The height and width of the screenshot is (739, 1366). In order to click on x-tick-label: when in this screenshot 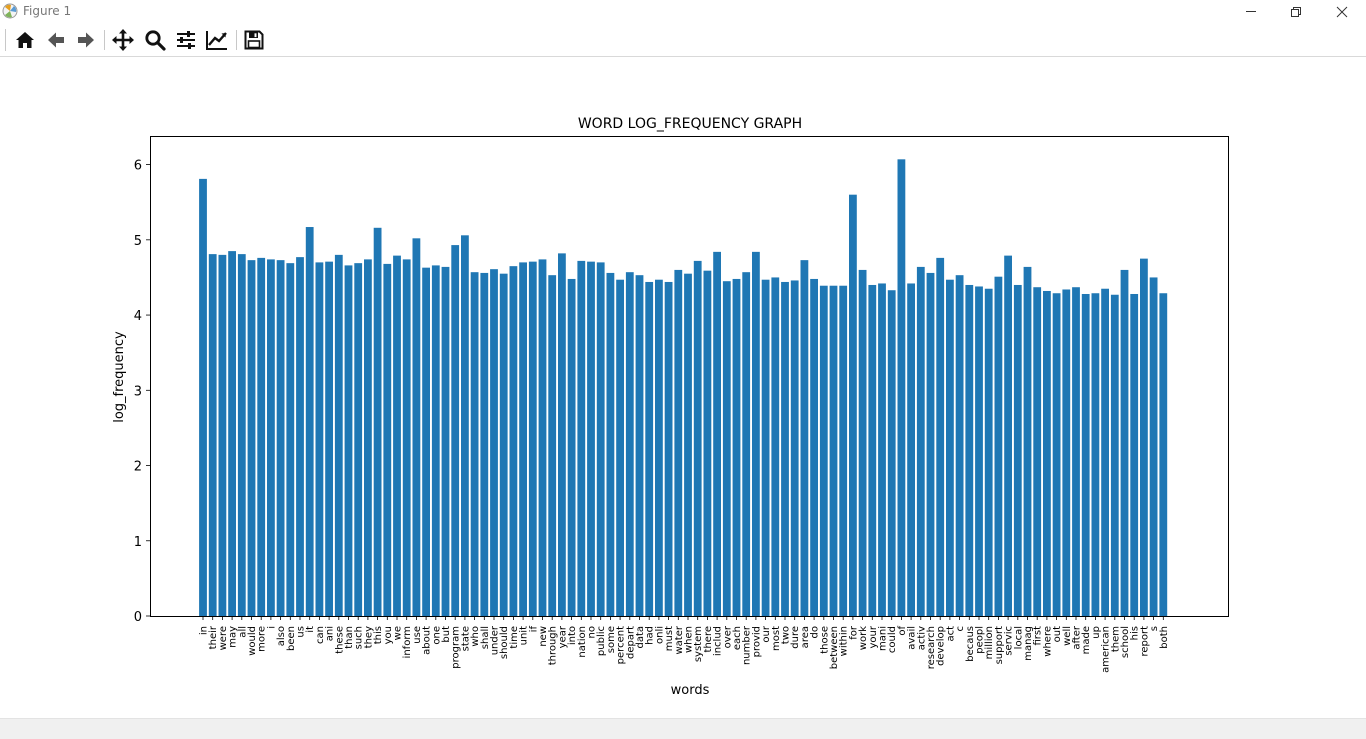, I will do `click(689, 639)`.